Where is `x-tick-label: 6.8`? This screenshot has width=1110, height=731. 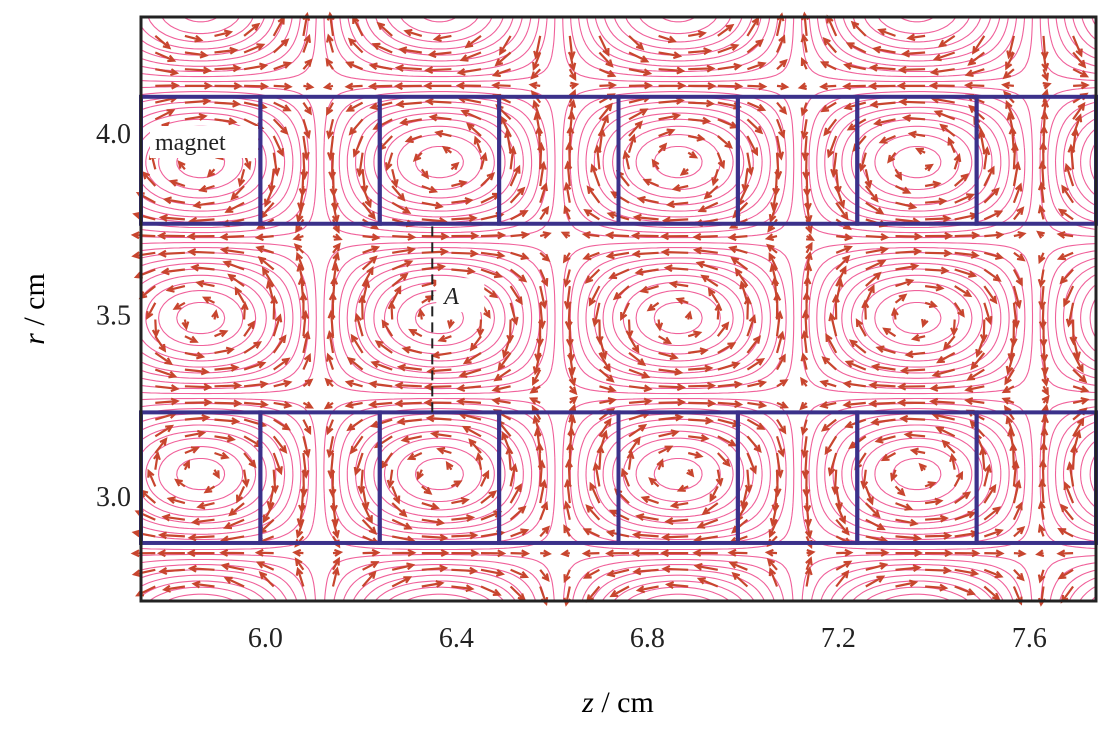 x-tick-label: 6.8 is located at coordinates (647, 638).